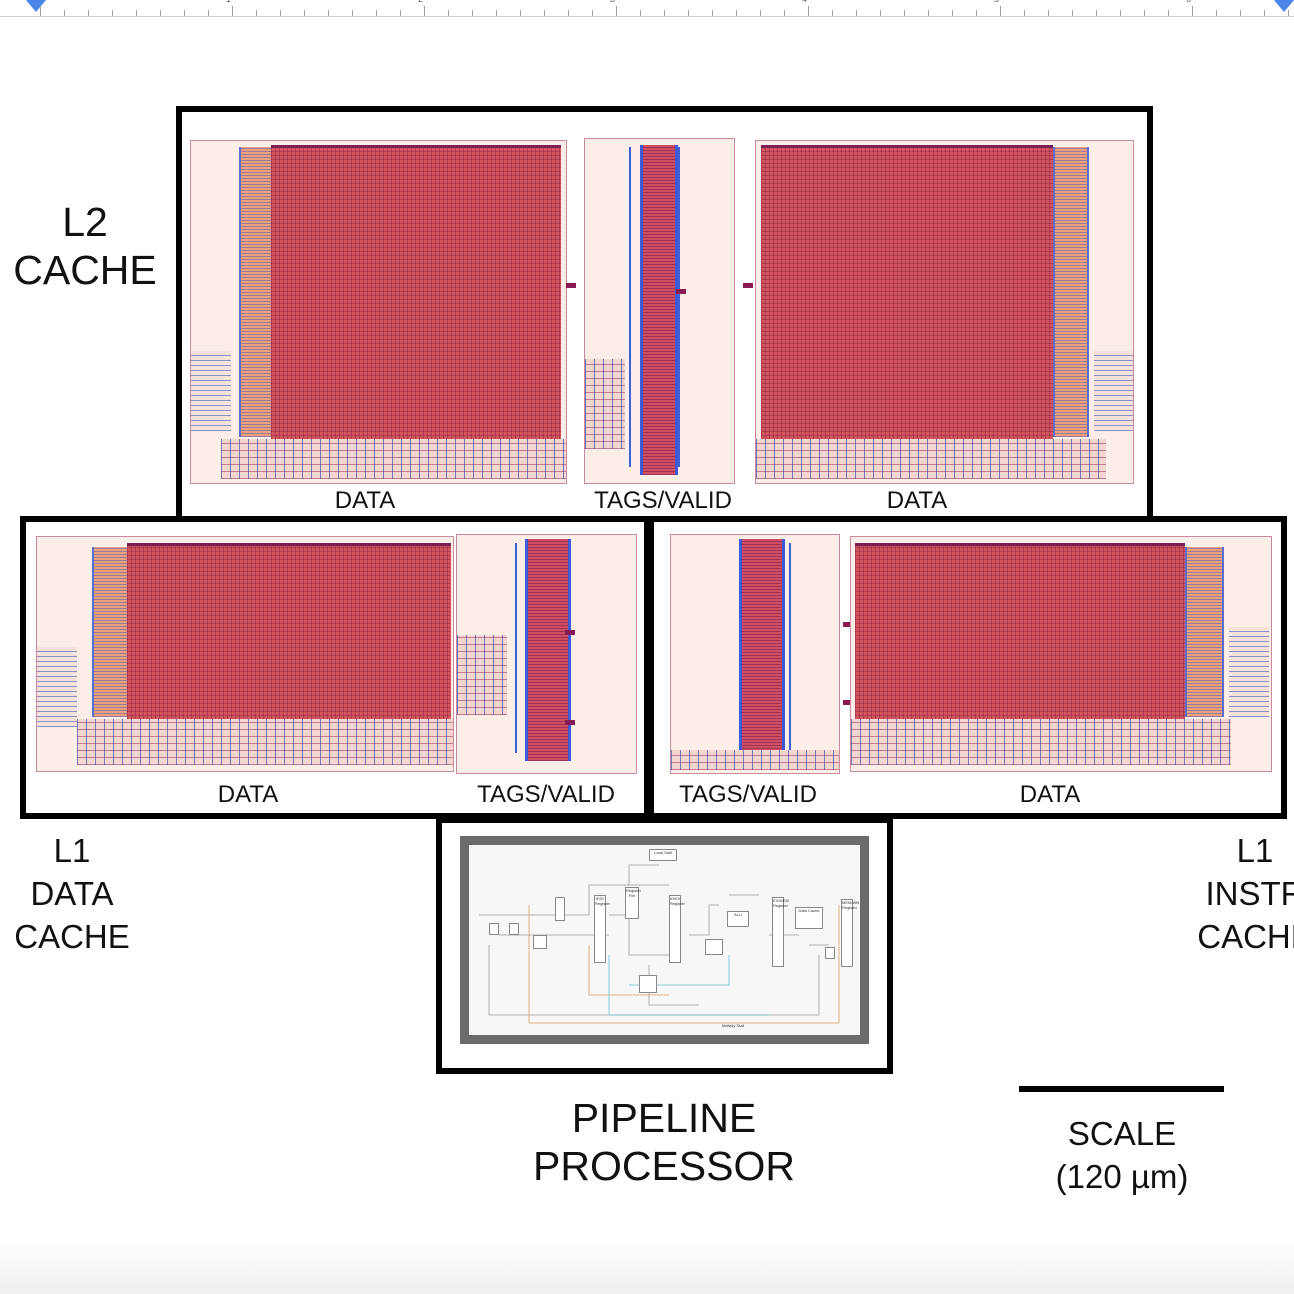 Image resolution: width=1294 pixels, height=1294 pixels. What do you see at coordinates (85, 270) in the screenshot?
I see `l2-title-line2: CACHE` at bounding box center [85, 270].